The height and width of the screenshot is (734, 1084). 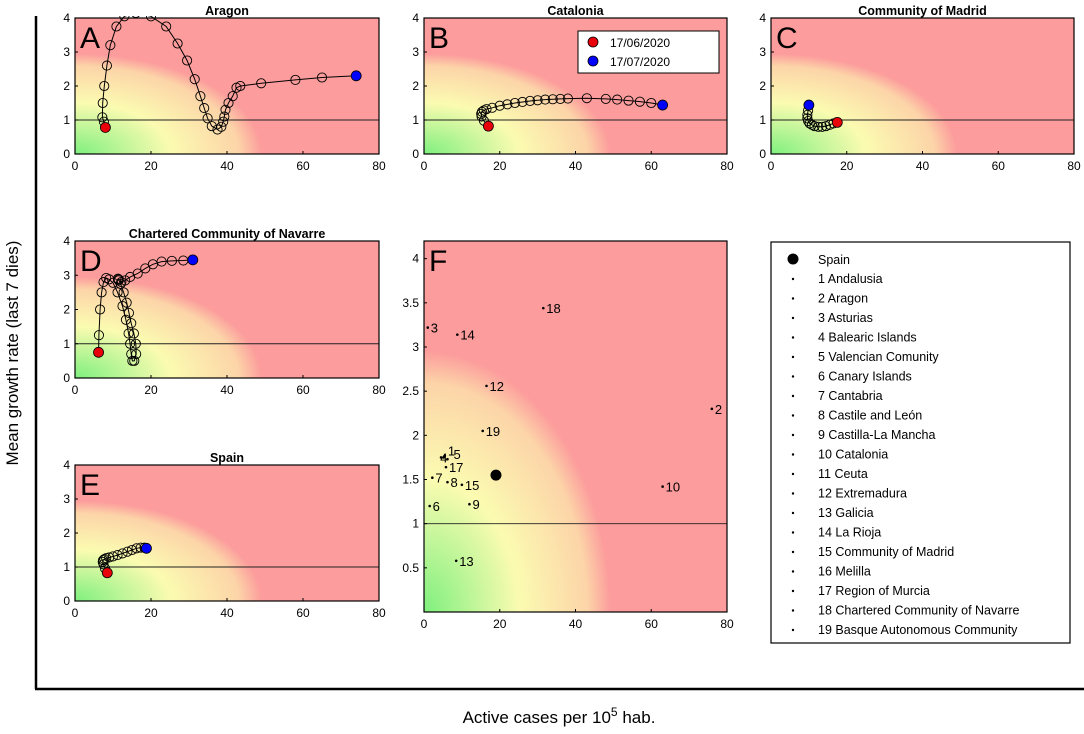 What do you see at coordinates (91, 261) in the screenshot?
I see `panel-letter: D` at bounding box center [91, 261].